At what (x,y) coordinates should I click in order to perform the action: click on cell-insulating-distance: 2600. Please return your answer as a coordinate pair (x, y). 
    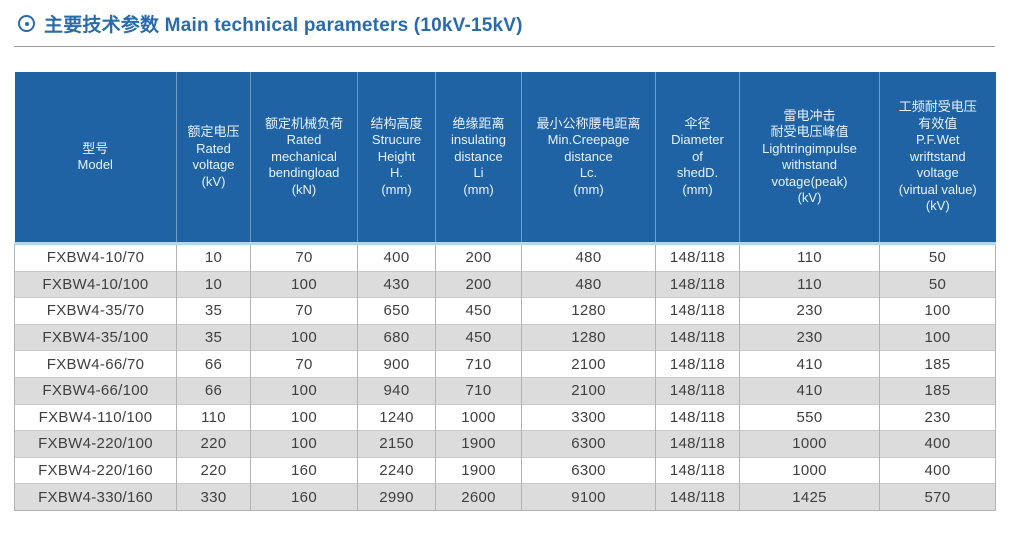
    Looking at the image, I should click on (478, 497).